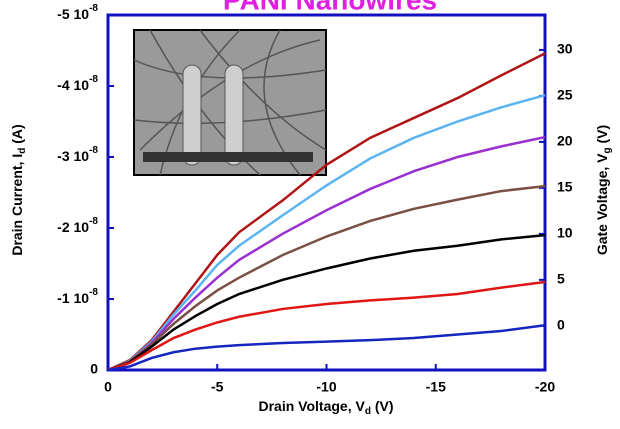 The height and width of the screenshot is (429, 620). Describe the element at coordinates (545, 387) in the screenshot. I see `x-tick-label: -20` at that location.